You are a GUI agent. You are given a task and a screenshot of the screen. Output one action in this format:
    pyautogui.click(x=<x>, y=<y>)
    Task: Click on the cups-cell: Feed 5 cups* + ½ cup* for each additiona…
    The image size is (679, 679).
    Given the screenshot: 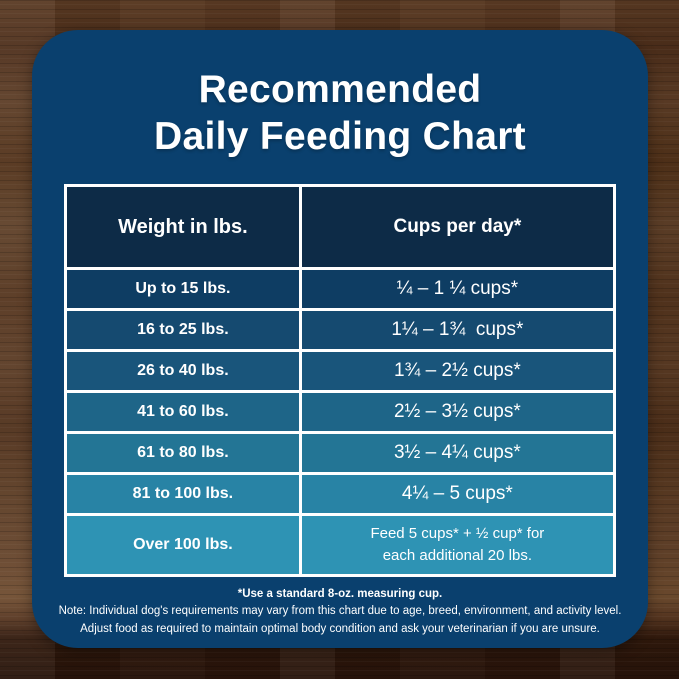 What is the action you would take?
    pyautogui.click(x=457, y=544)
    